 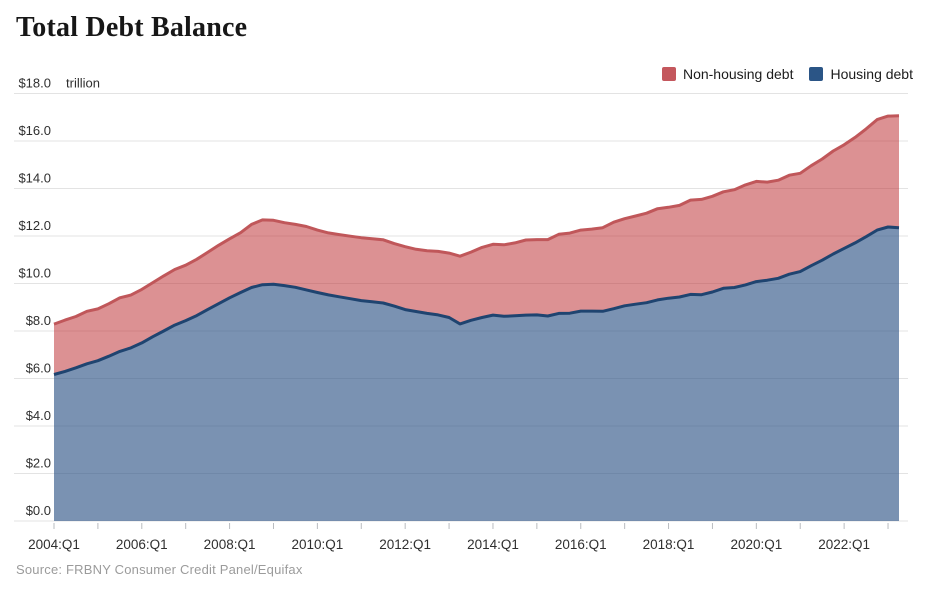 I want to click on svg-text: $0.0, so click(x=38, y=510).